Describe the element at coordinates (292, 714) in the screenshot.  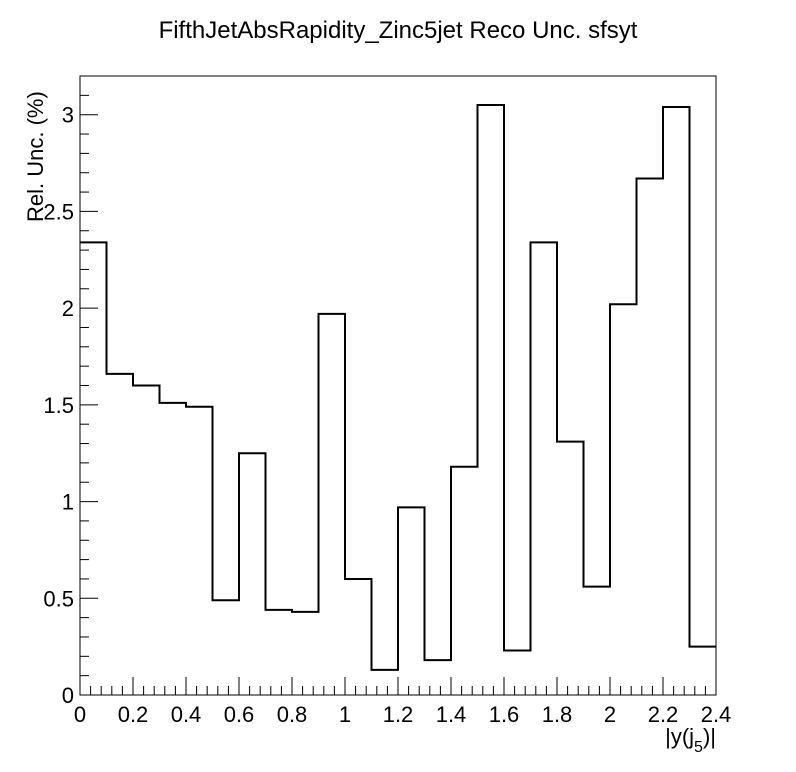
I see `x-tick-label: 0.8` at that location.